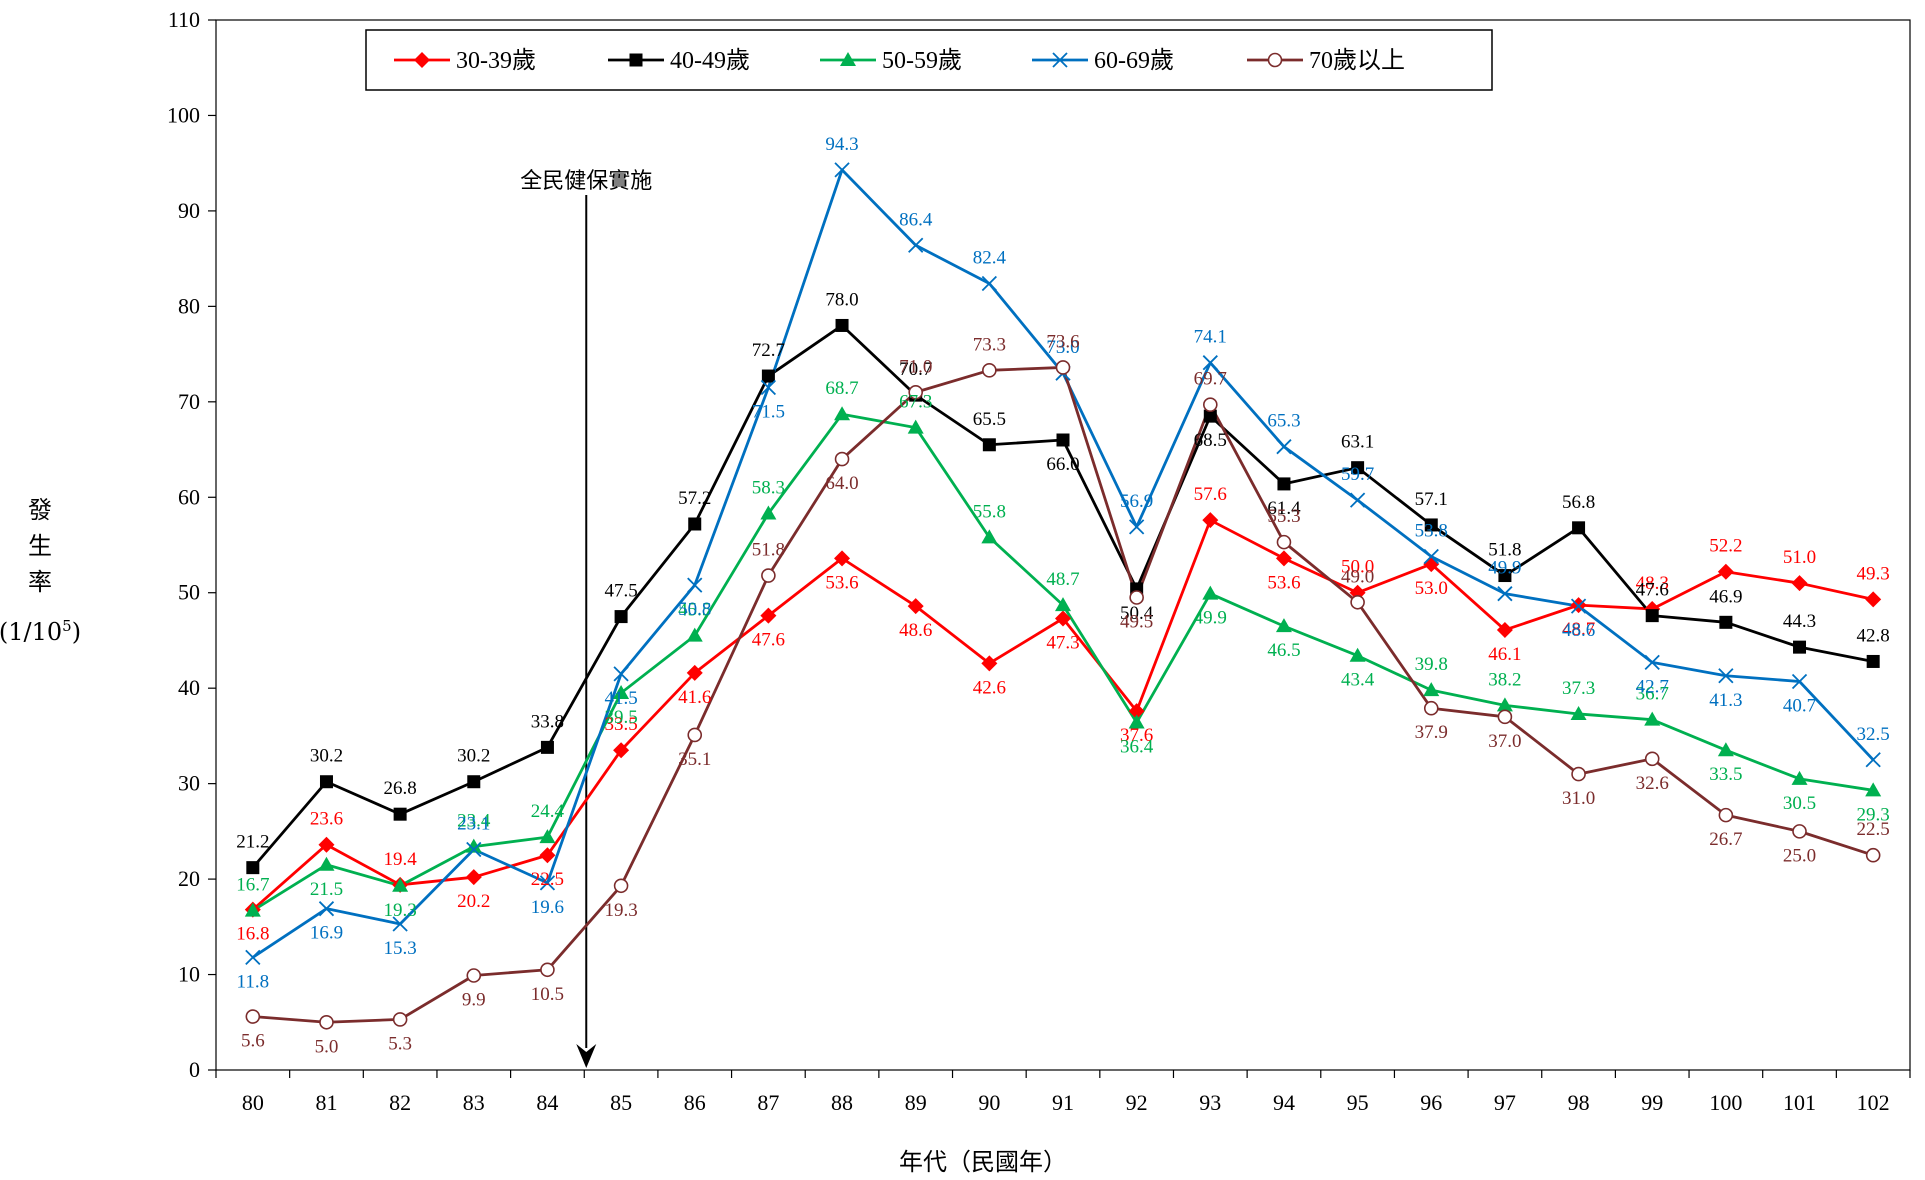 Image resolution: width=1925 pixels, height=1180 pixels. What do you see at coordinates (1505, 1102) in the screenshot?
I see `x-tick-label: 97` at bounding box center [1505, 1102].